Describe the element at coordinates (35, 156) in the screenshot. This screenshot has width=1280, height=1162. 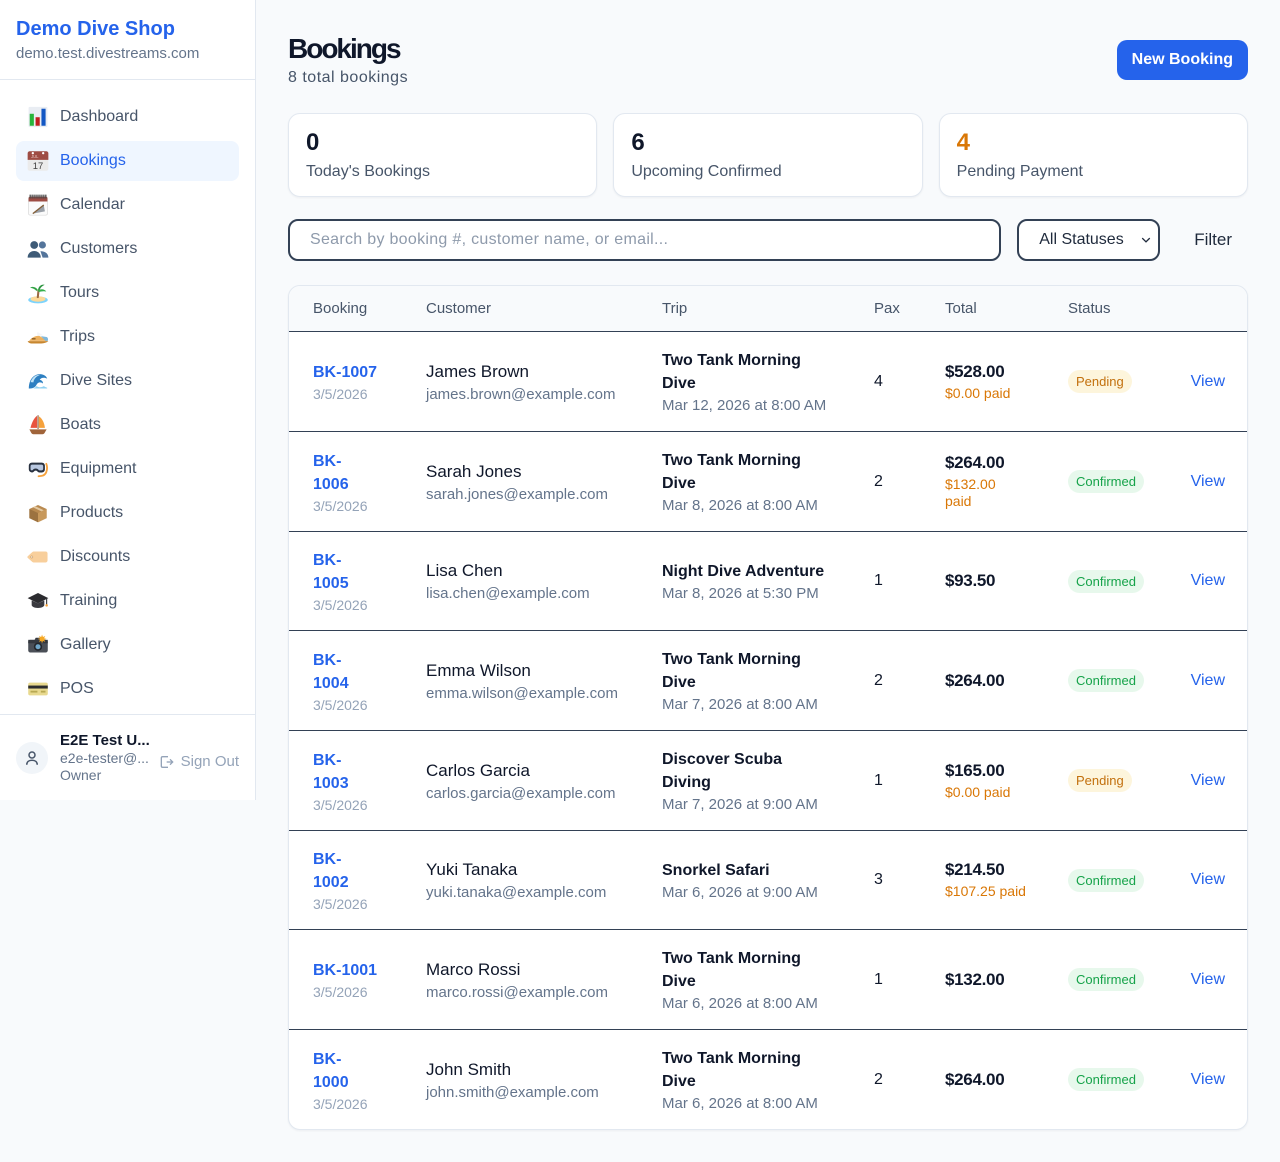
I see `svg-text: JUL` at that location.